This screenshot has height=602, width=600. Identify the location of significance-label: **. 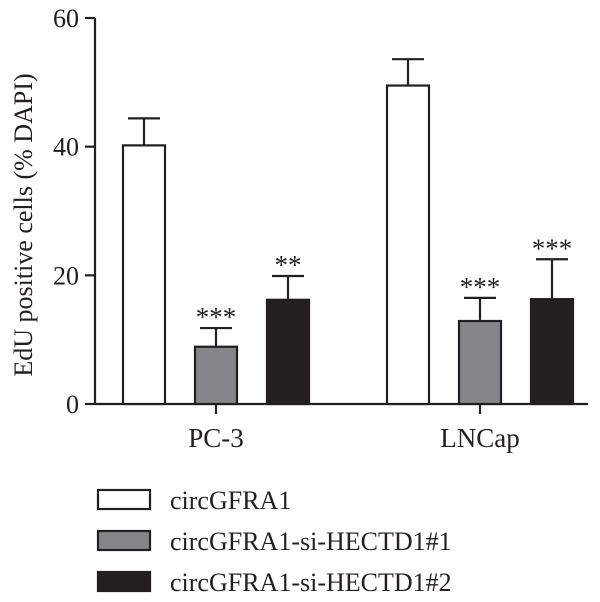
(288, 265).